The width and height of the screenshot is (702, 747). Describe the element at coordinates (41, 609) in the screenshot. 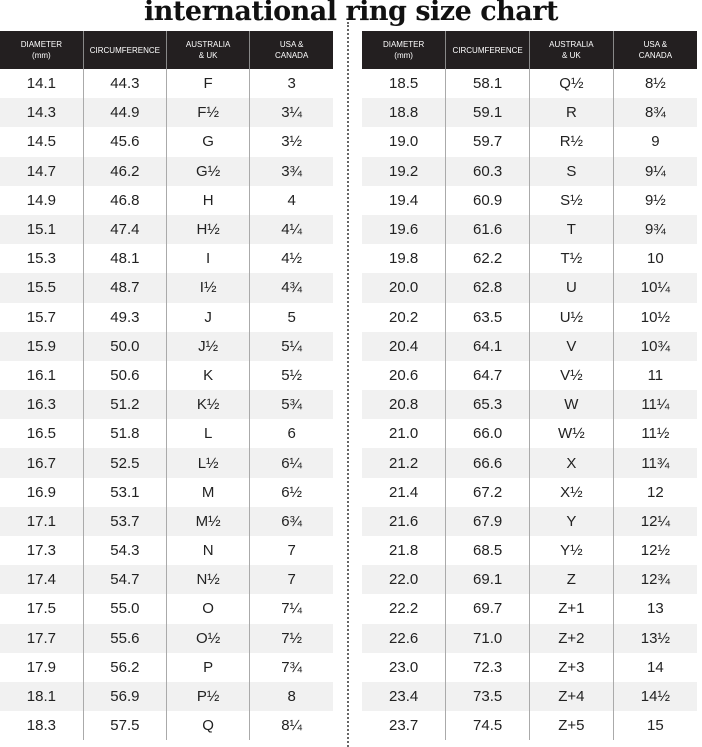

I see `cell-diameter: 17.5` at that location.